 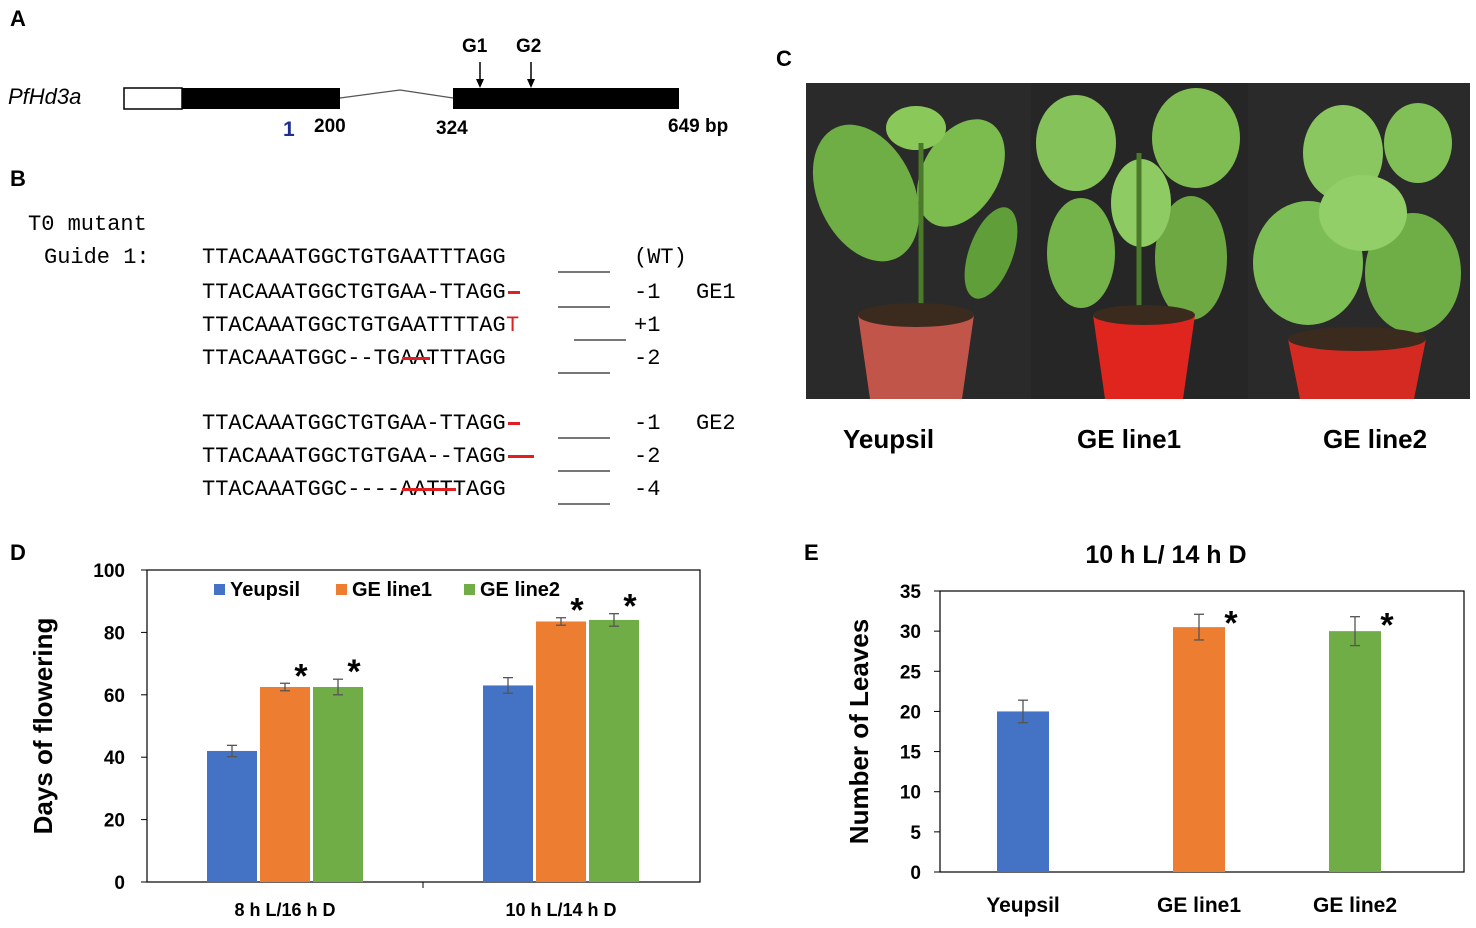 I want to click on y-axis-label: Number of Leaves, so click(x=859, y=731).